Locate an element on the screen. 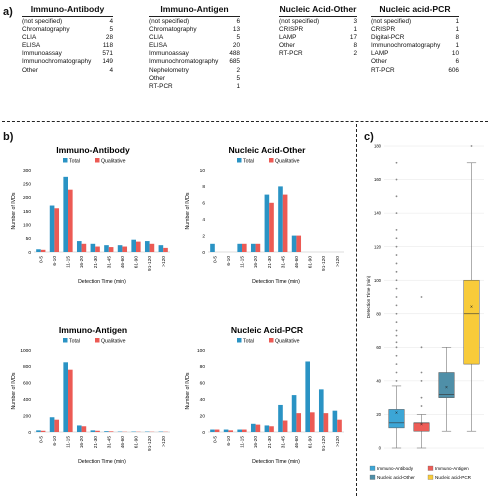  box-nucleic-acid-pcr-mean-marker: × is located at coordinates (471, 308).